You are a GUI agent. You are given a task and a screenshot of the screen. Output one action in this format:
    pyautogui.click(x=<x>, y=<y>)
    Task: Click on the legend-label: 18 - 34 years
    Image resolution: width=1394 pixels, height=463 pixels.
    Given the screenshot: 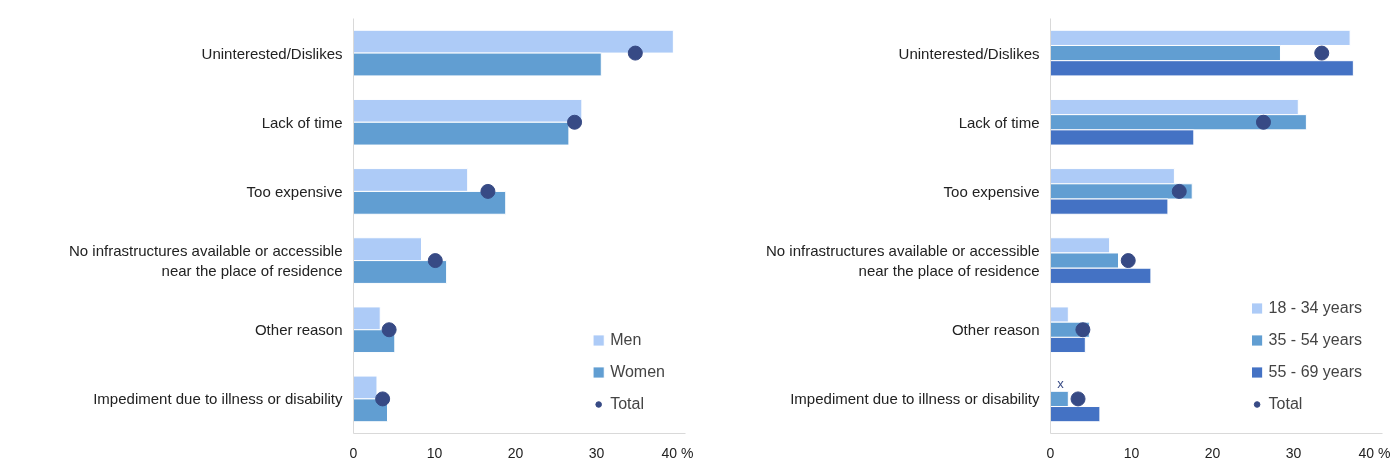 What is the action you would take?
    pyautogui.click(x=1315, y=308)
    